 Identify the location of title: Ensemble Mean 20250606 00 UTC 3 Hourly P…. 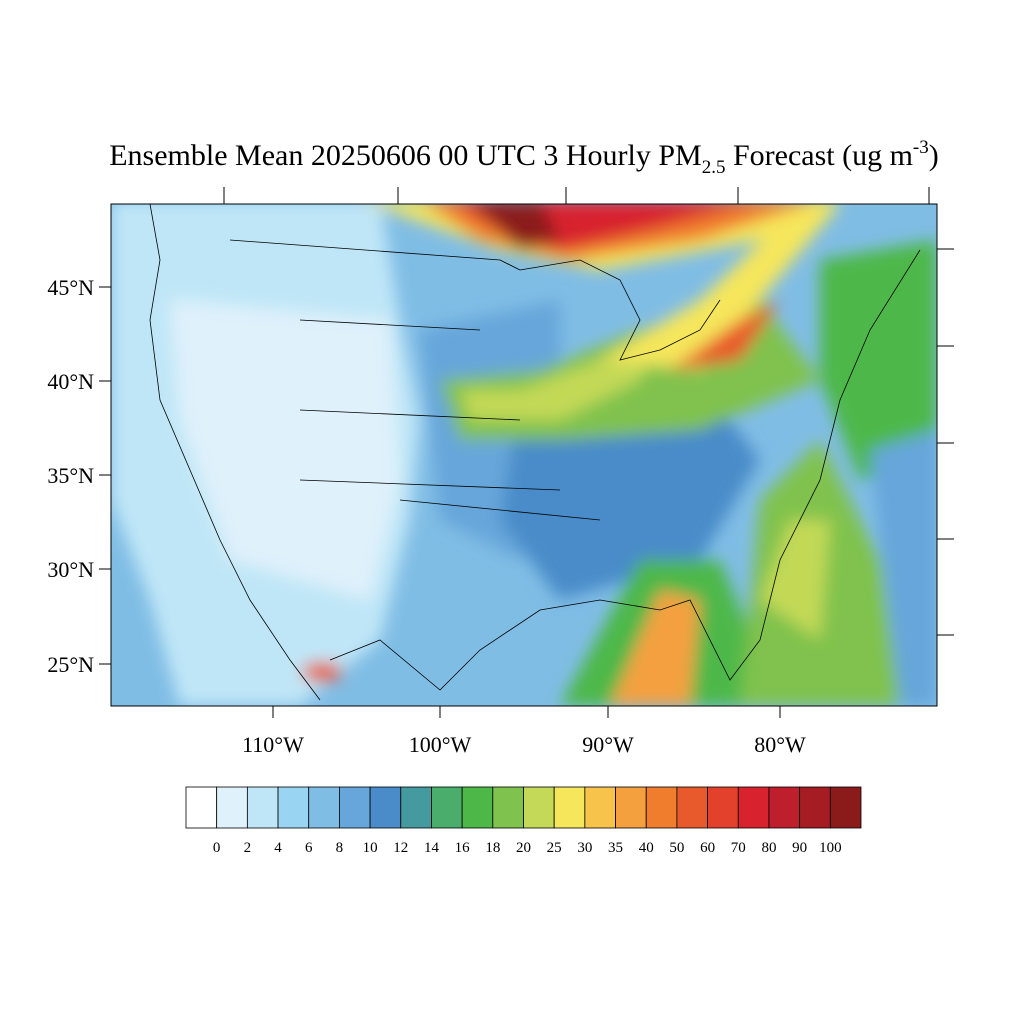
(524, 157).